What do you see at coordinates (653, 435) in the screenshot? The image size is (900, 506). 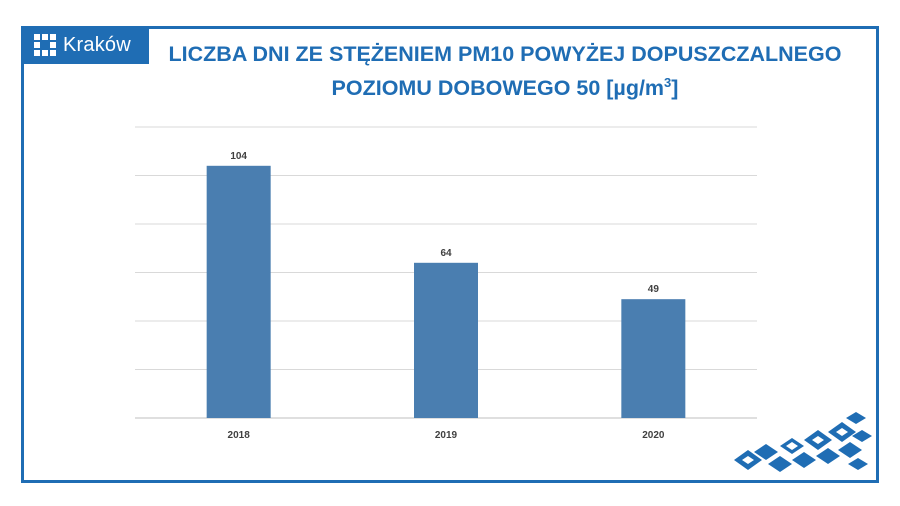 I see `x-tick-label-2020: 2020` at bounding box center [653, 435].